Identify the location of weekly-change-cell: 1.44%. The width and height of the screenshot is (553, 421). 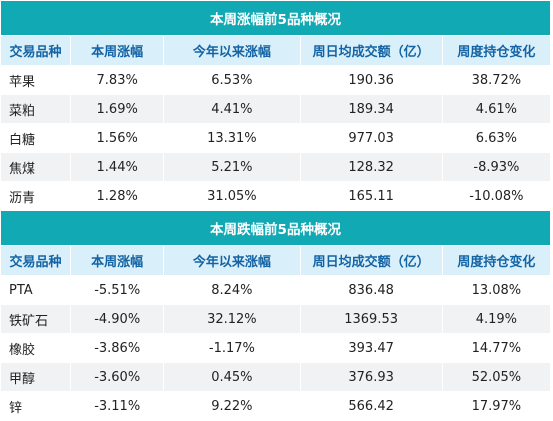
(117, 167).